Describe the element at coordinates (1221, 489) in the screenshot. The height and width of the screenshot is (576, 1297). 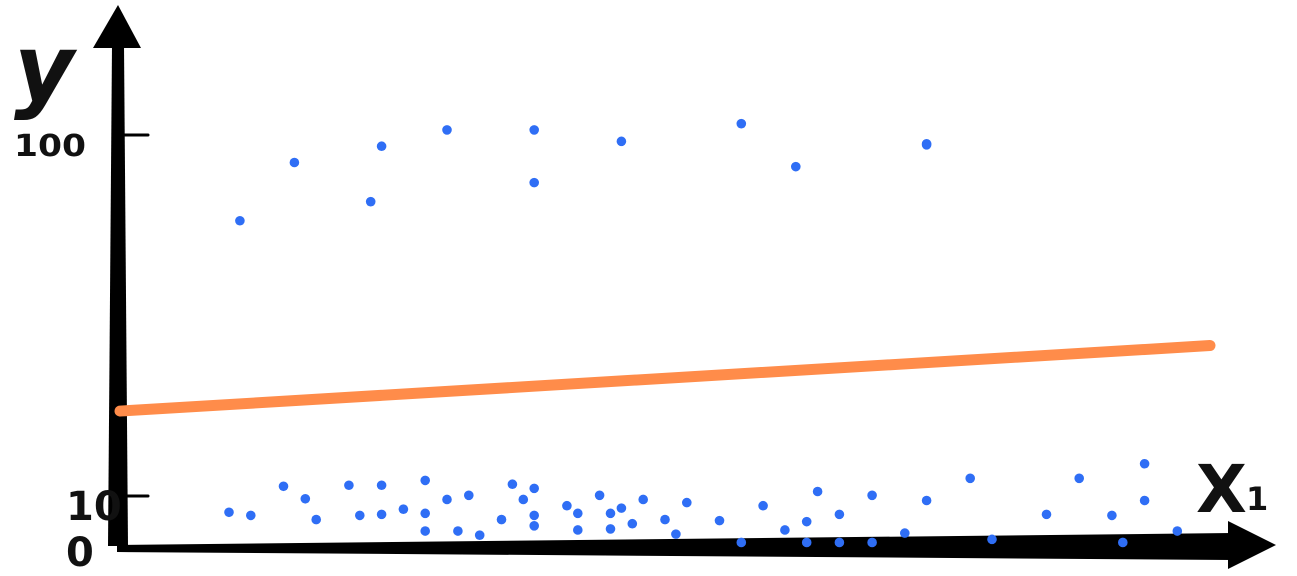
I see `x-axis-label: X` at that location.